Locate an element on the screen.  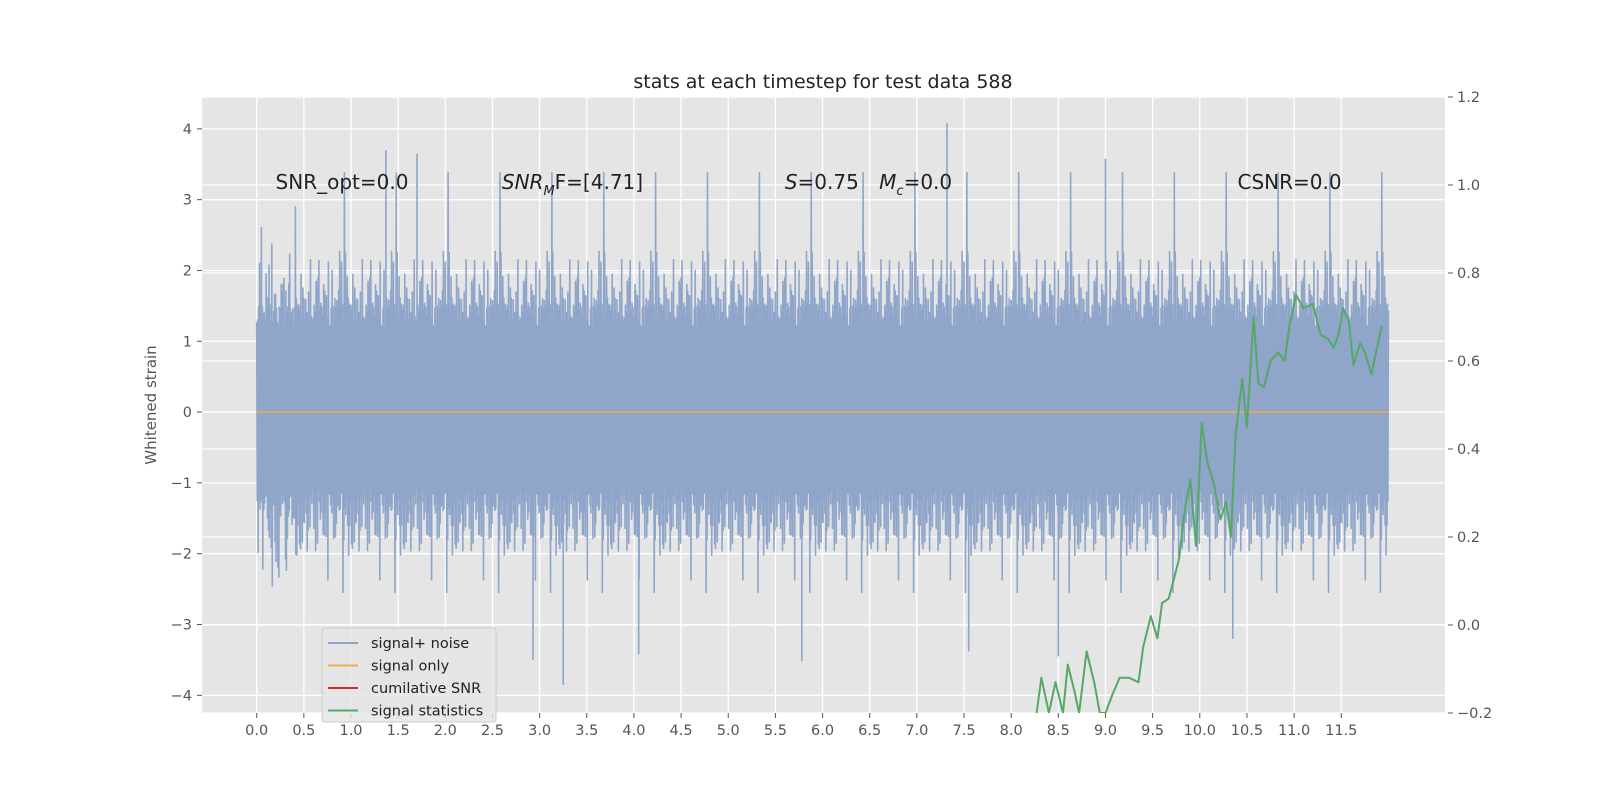
x-tick-label: 9.5 is located at coordinates (1152, 731).